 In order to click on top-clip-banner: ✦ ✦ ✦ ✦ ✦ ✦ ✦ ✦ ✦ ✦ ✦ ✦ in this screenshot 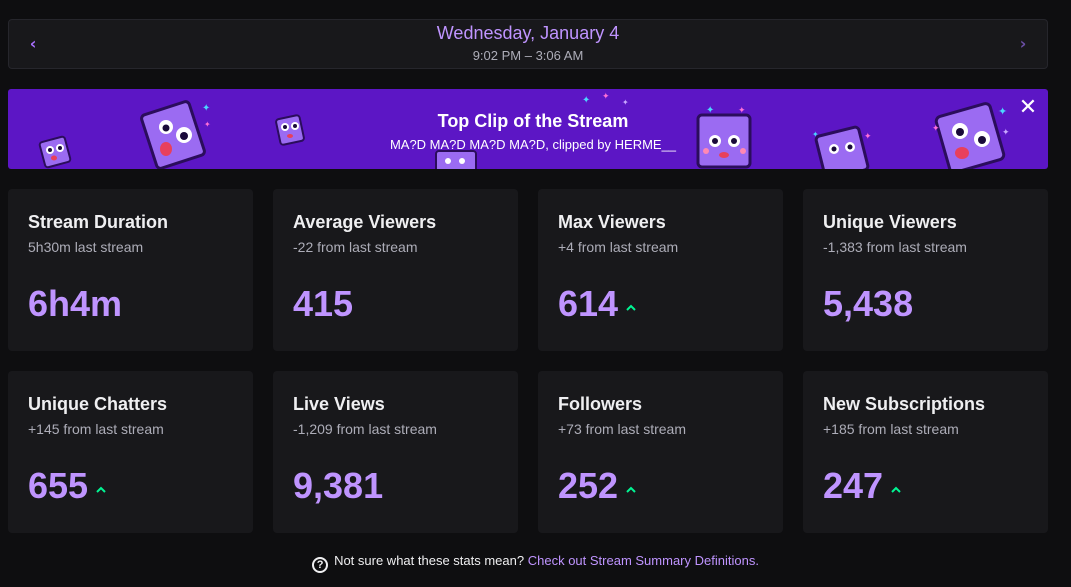, I will do `click(528, 129)`.